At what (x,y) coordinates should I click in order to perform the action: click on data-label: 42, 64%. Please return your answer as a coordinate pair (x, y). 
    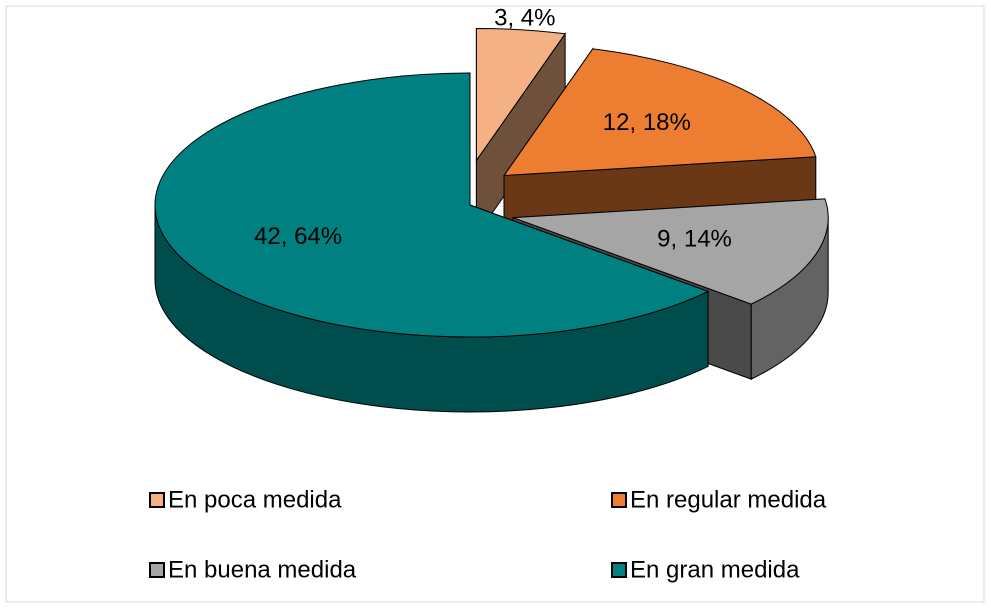
    Looking at the image, I should click on (298, 236).